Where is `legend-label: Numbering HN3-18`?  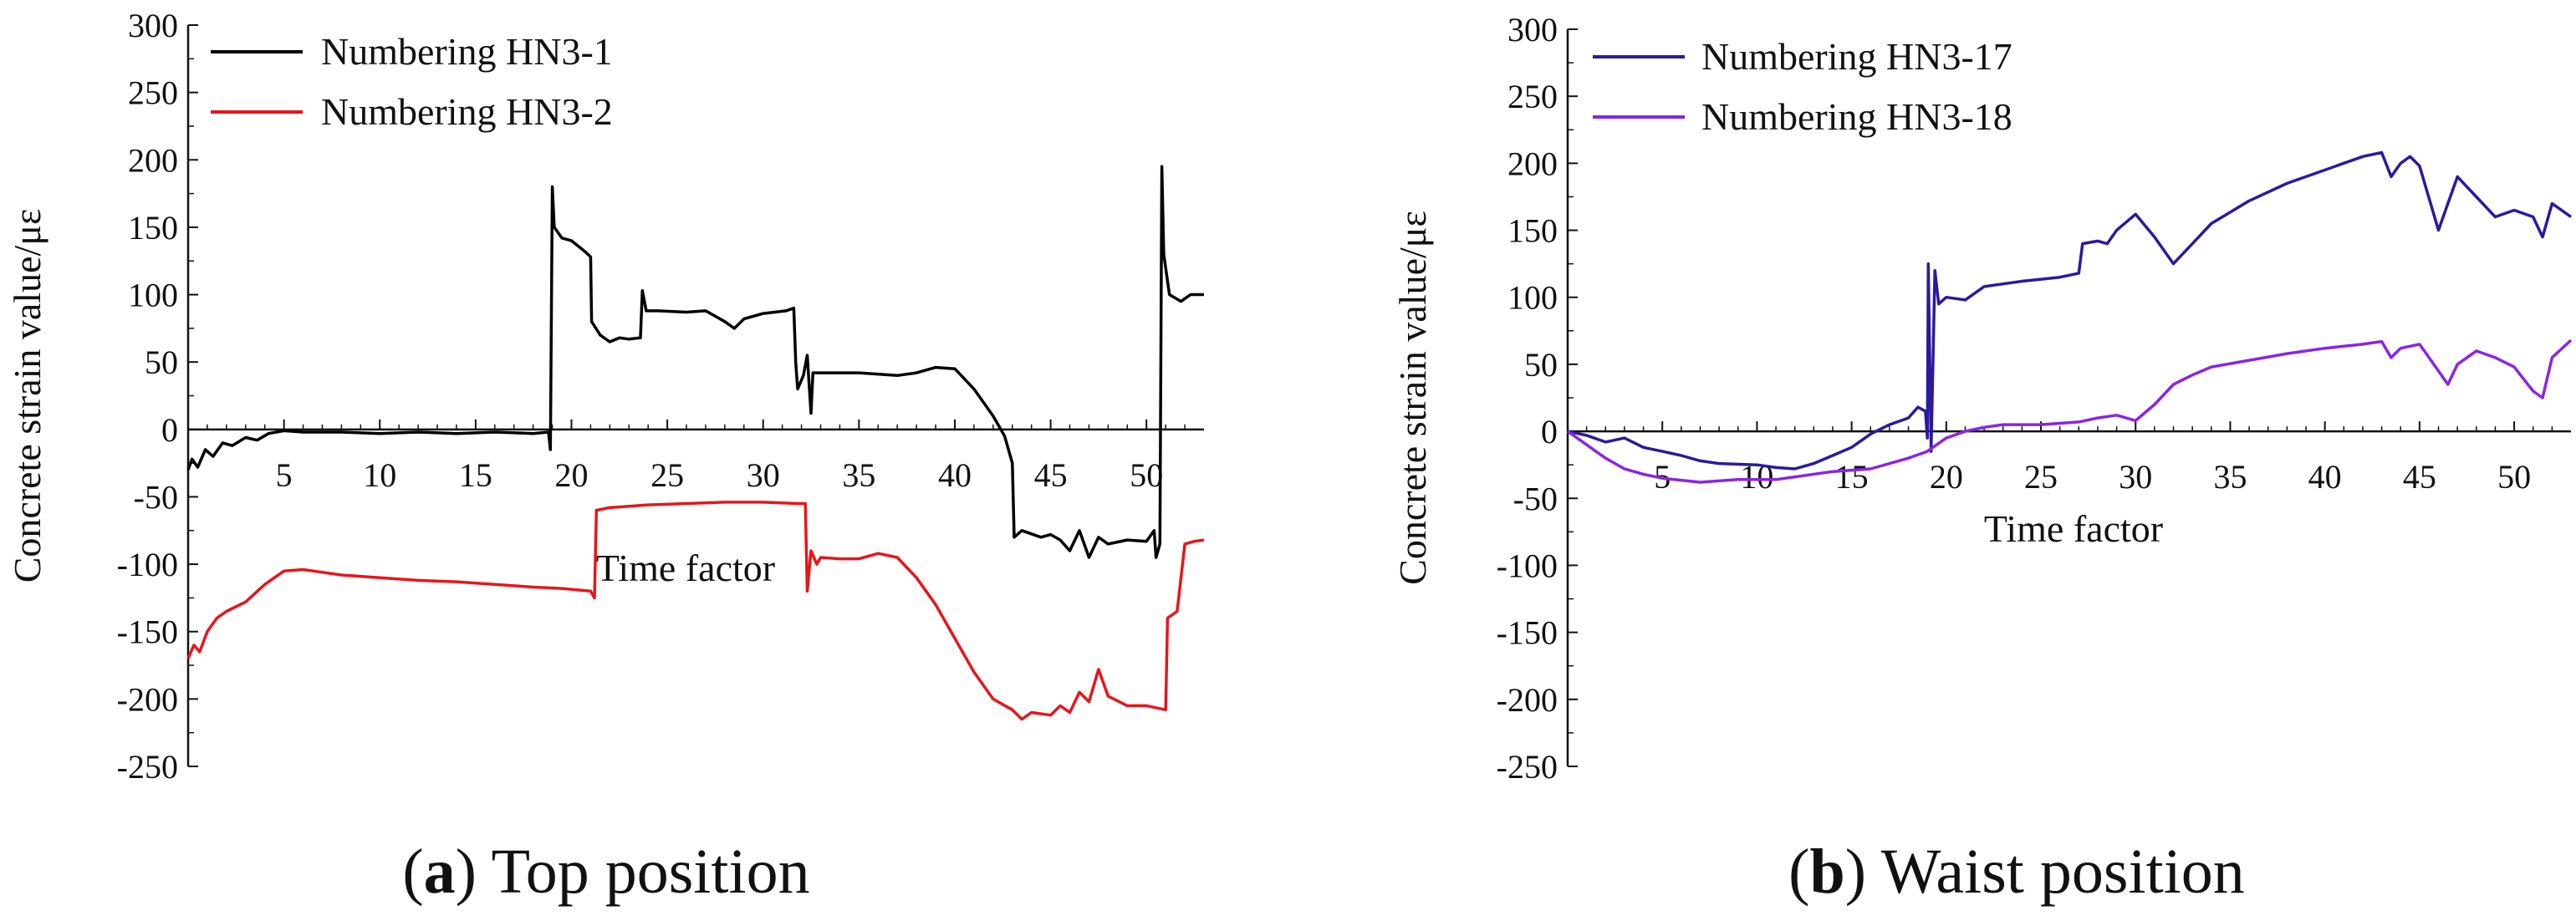
legend-label: Numbering HN3-18 is located at coordinates (1856, 117).